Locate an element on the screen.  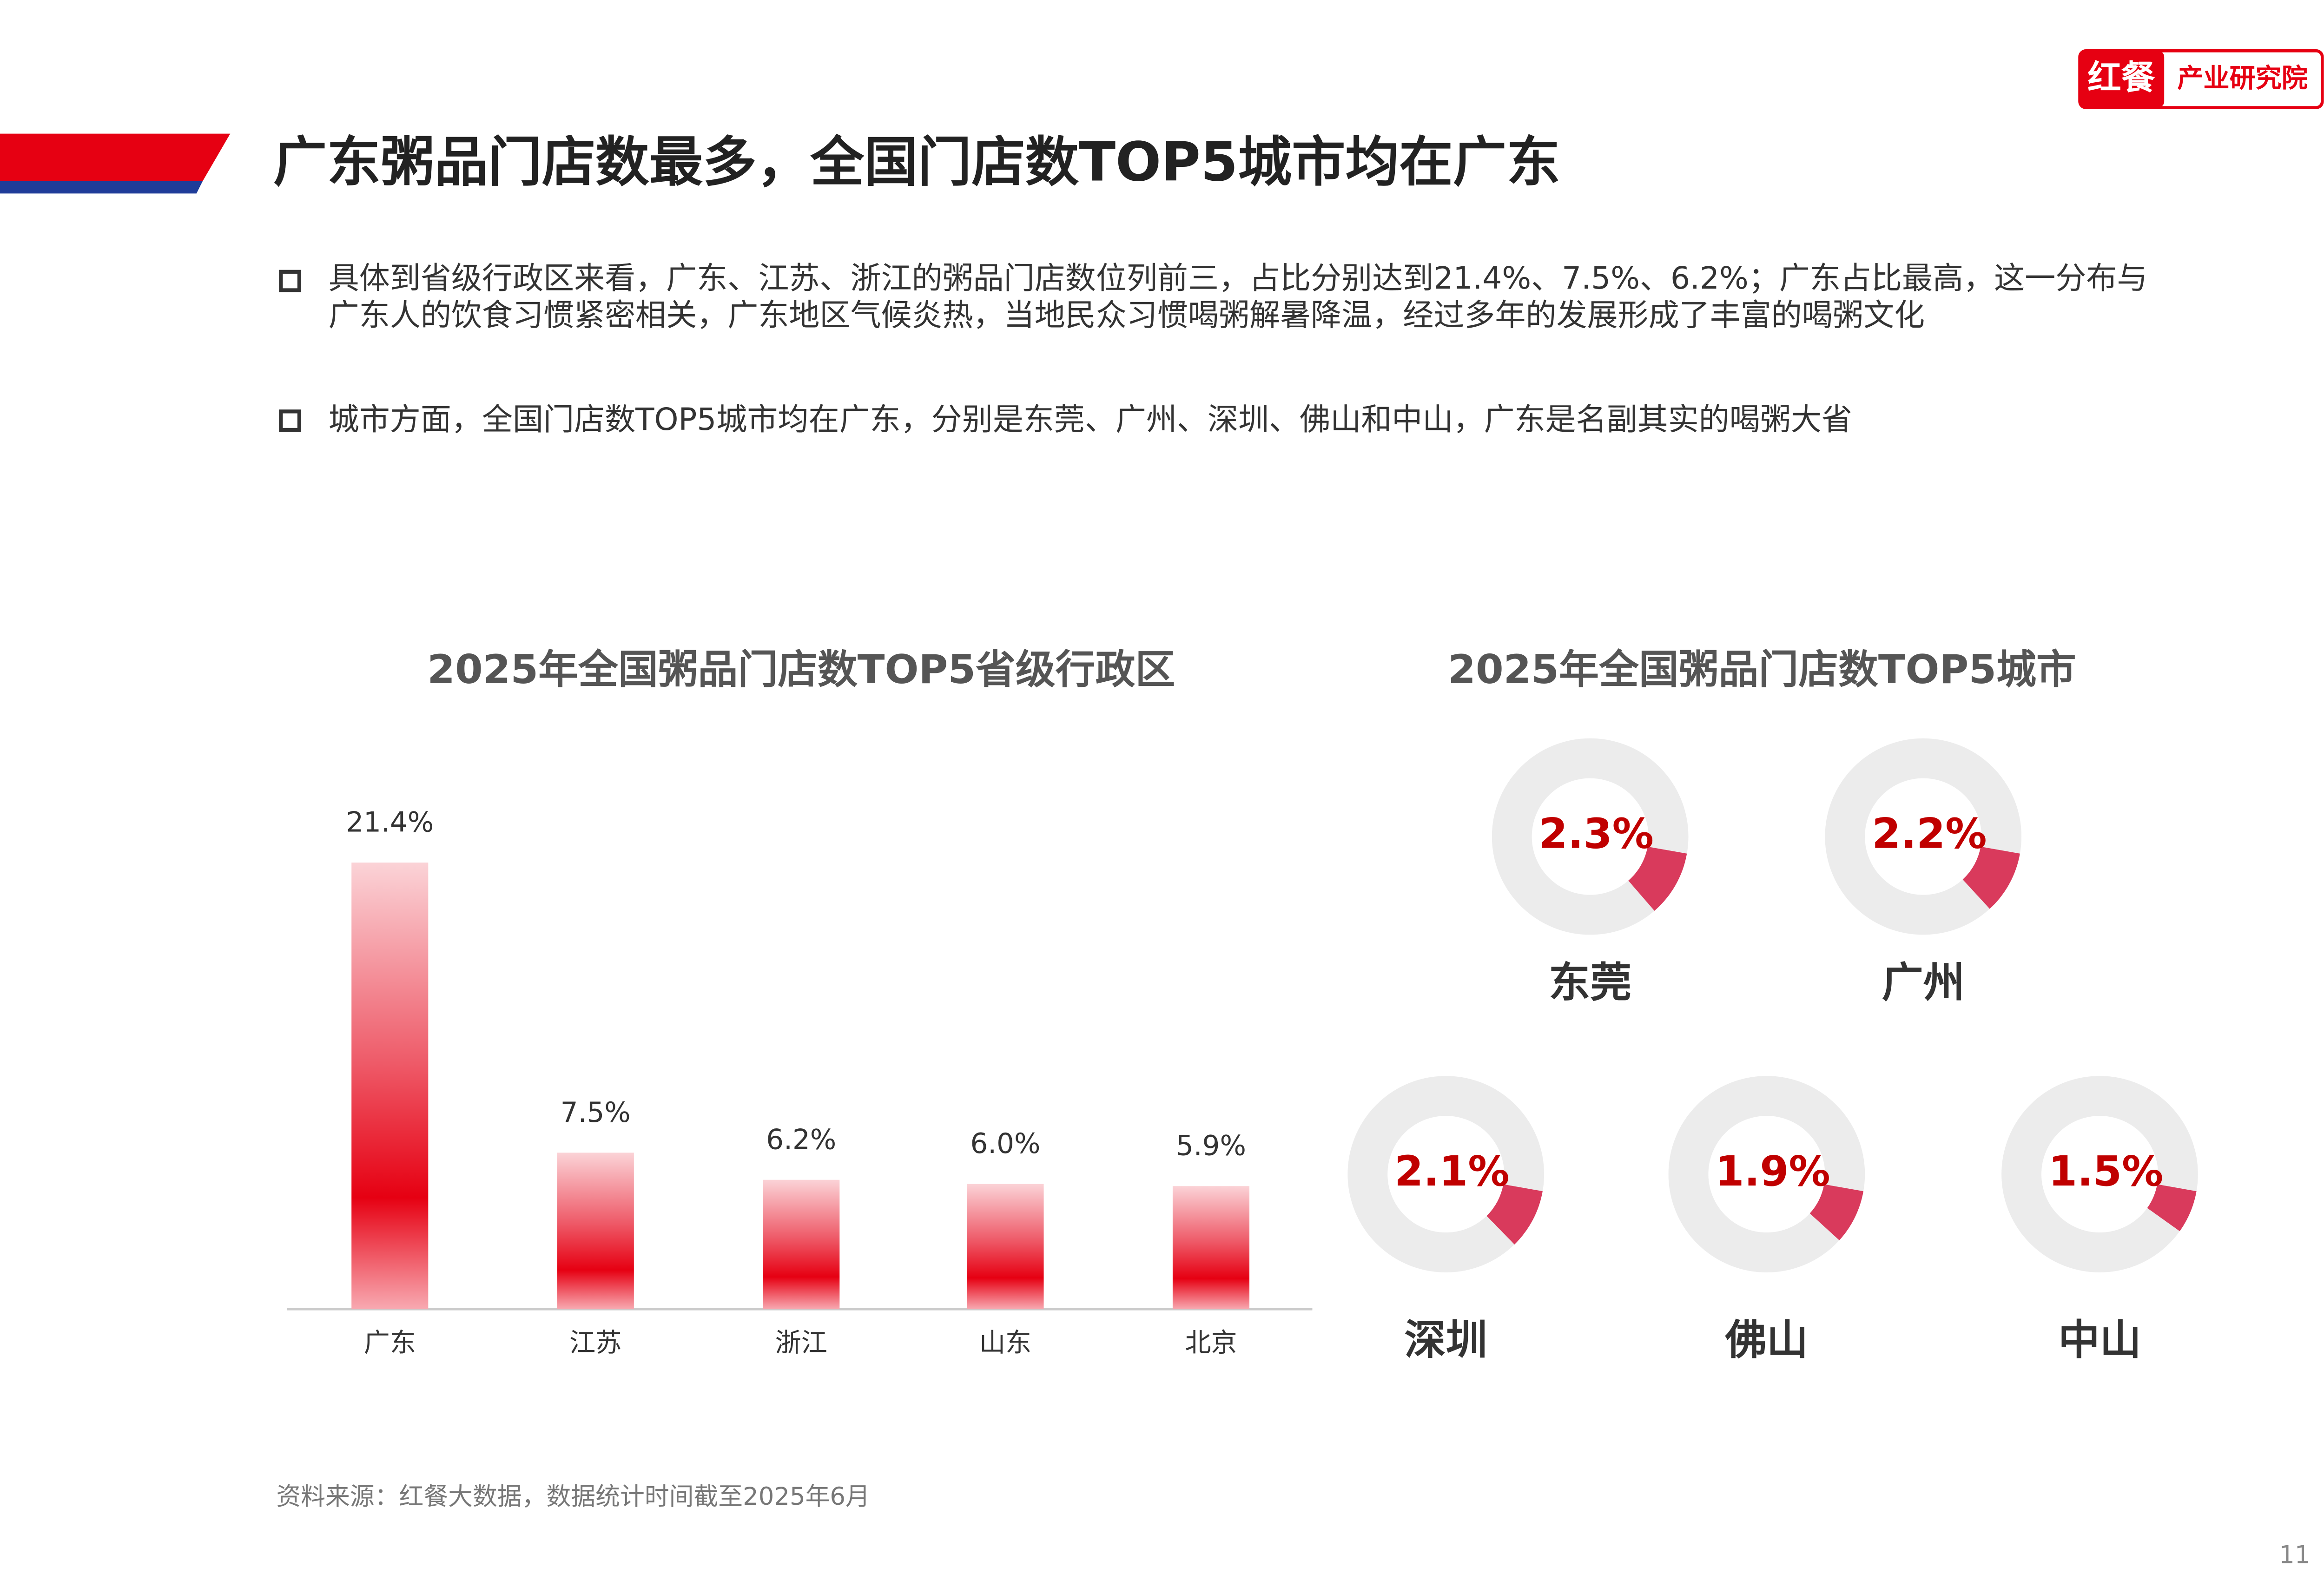
page-number: 11 is located at coordinates (2294, 1555).